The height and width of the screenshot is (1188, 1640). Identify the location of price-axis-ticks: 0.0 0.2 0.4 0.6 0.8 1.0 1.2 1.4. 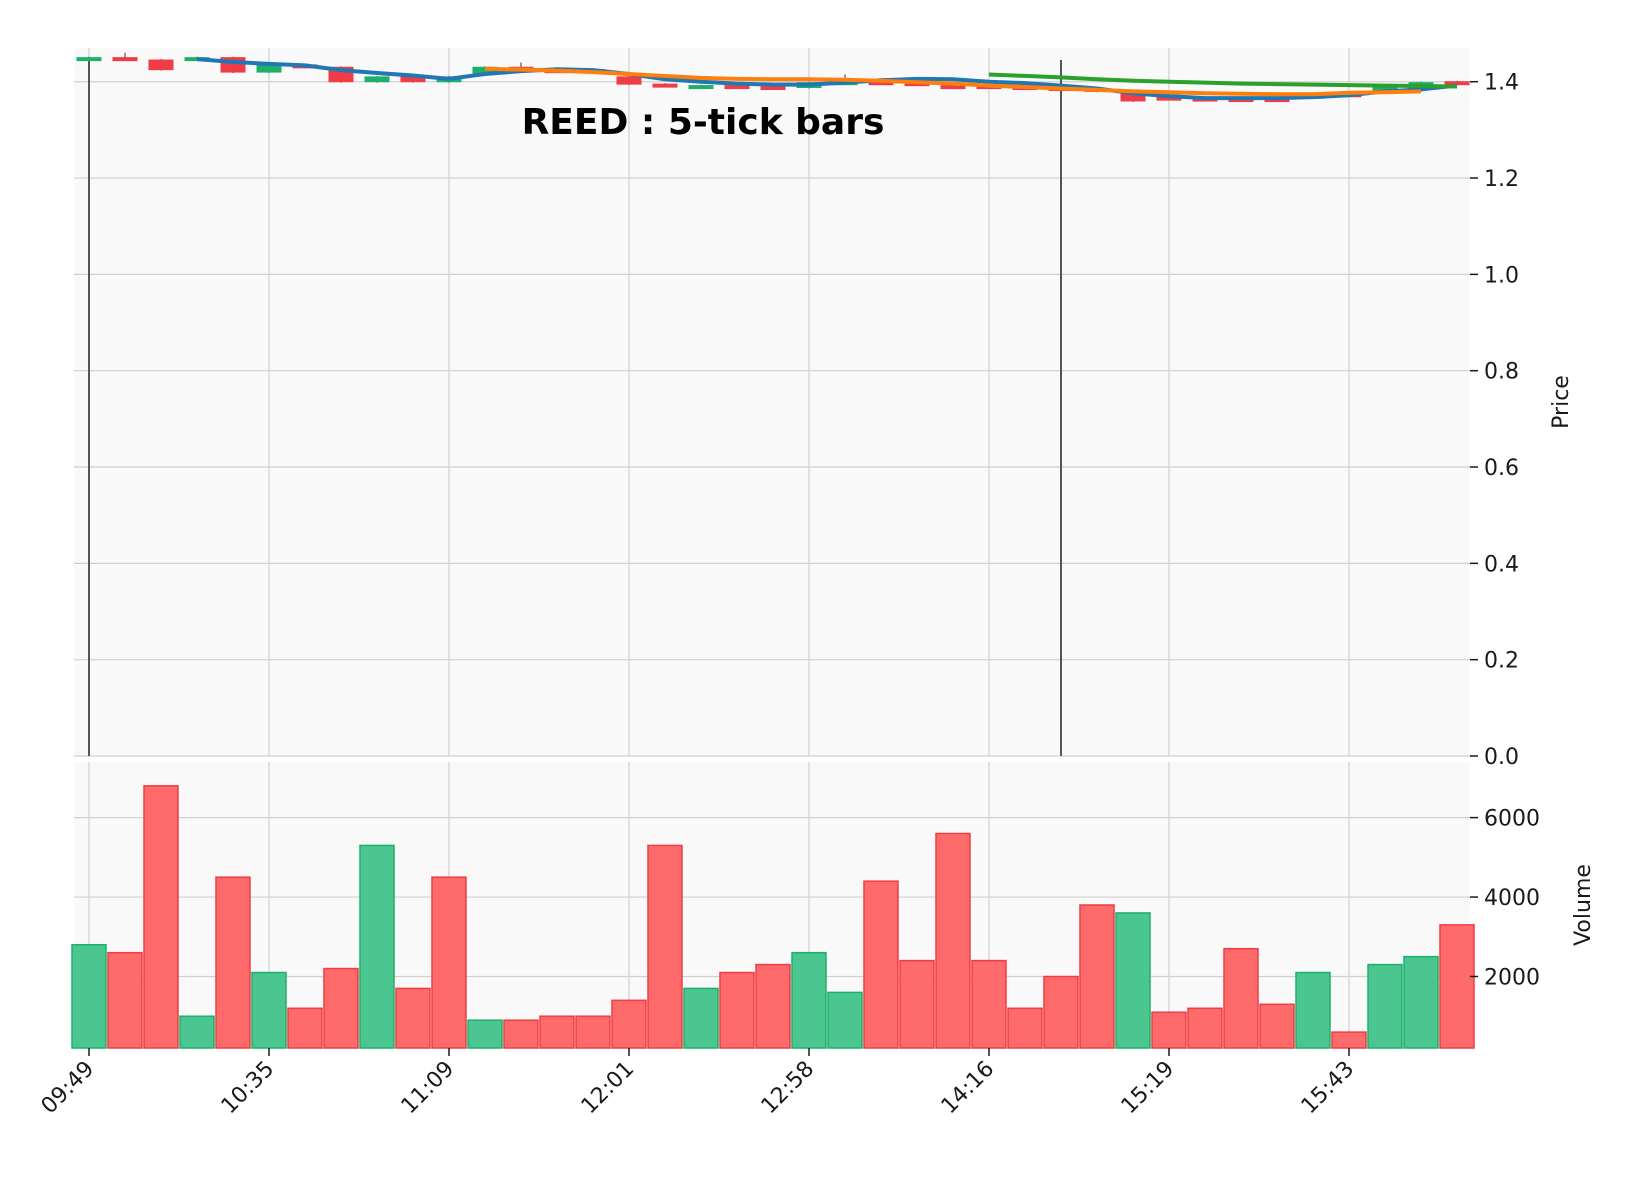
(1494, 420).